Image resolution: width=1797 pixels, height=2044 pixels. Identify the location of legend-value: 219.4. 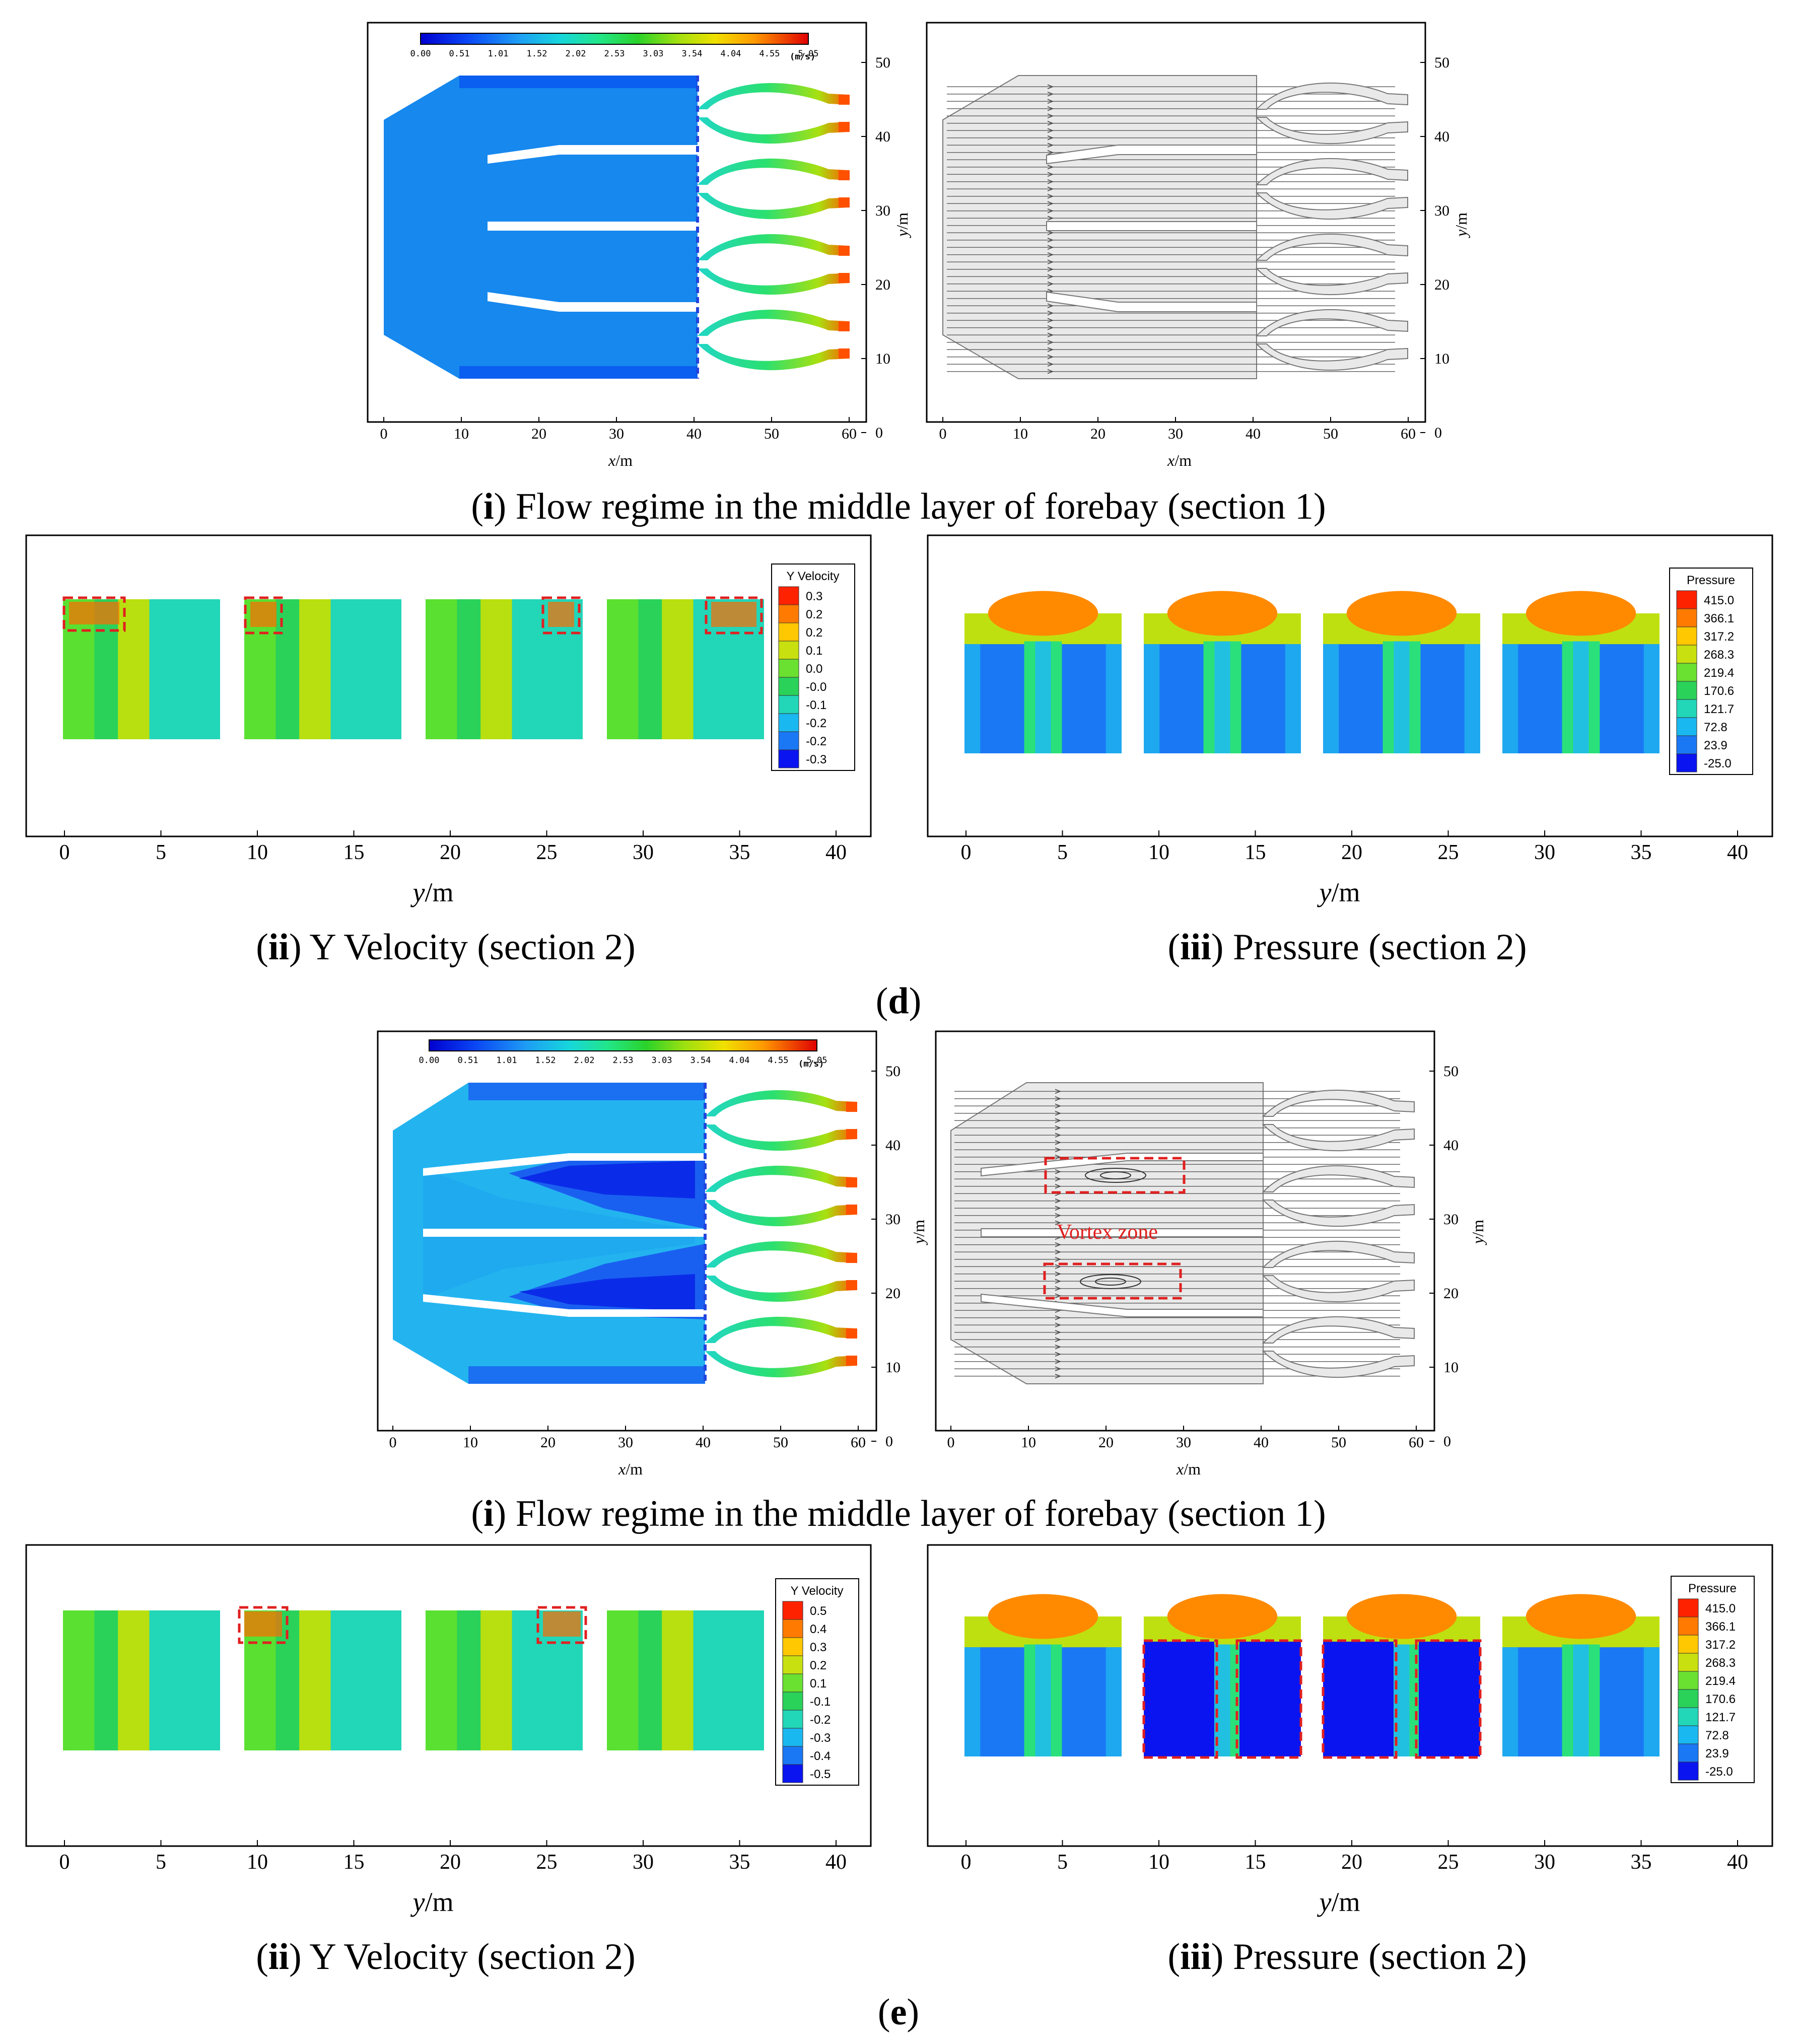
(1720, 1681).